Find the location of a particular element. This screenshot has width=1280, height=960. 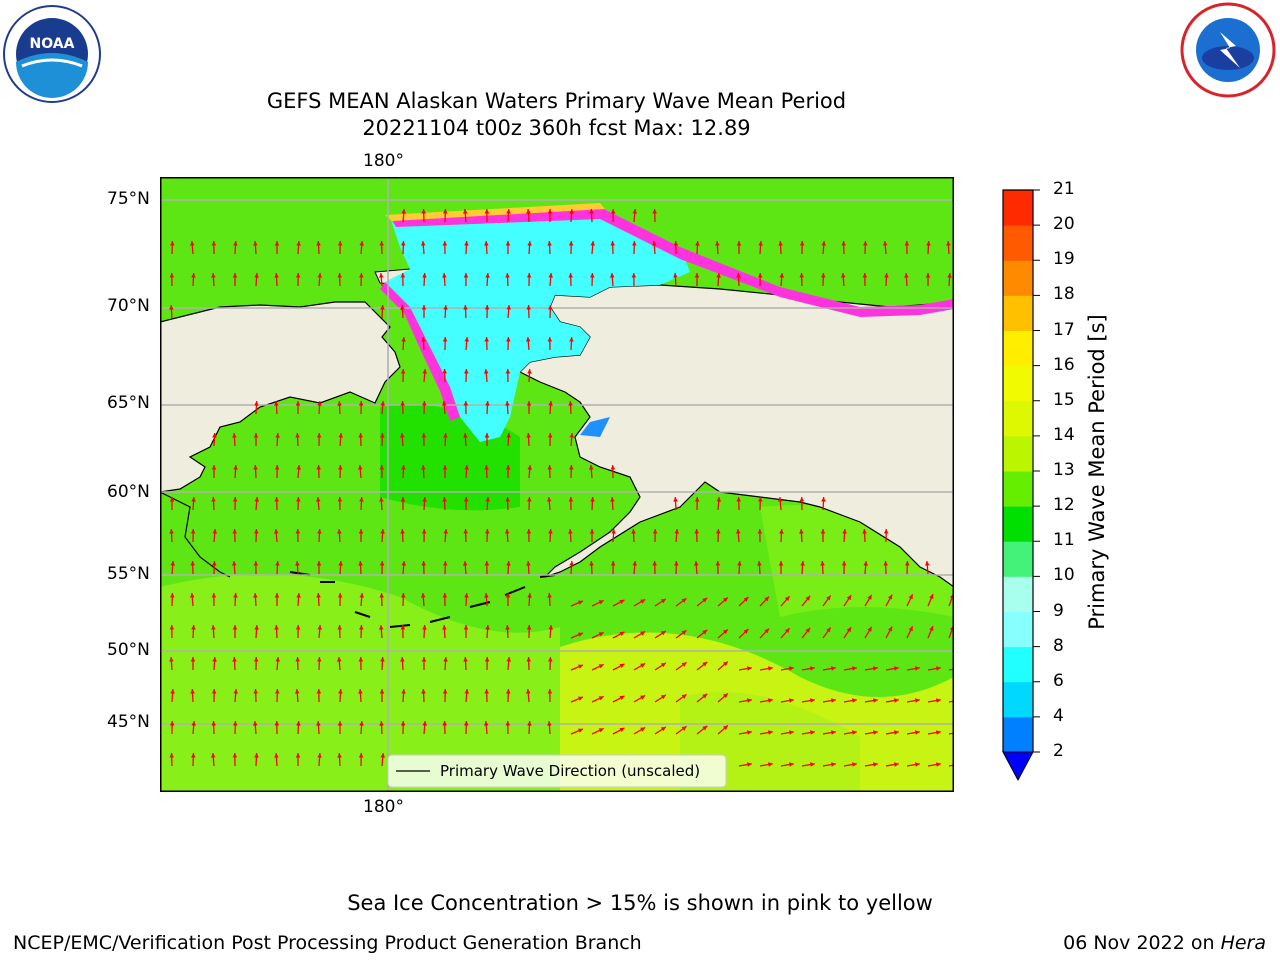

colorbar-tick-label: 20 is located at coordinates (1064, 224).